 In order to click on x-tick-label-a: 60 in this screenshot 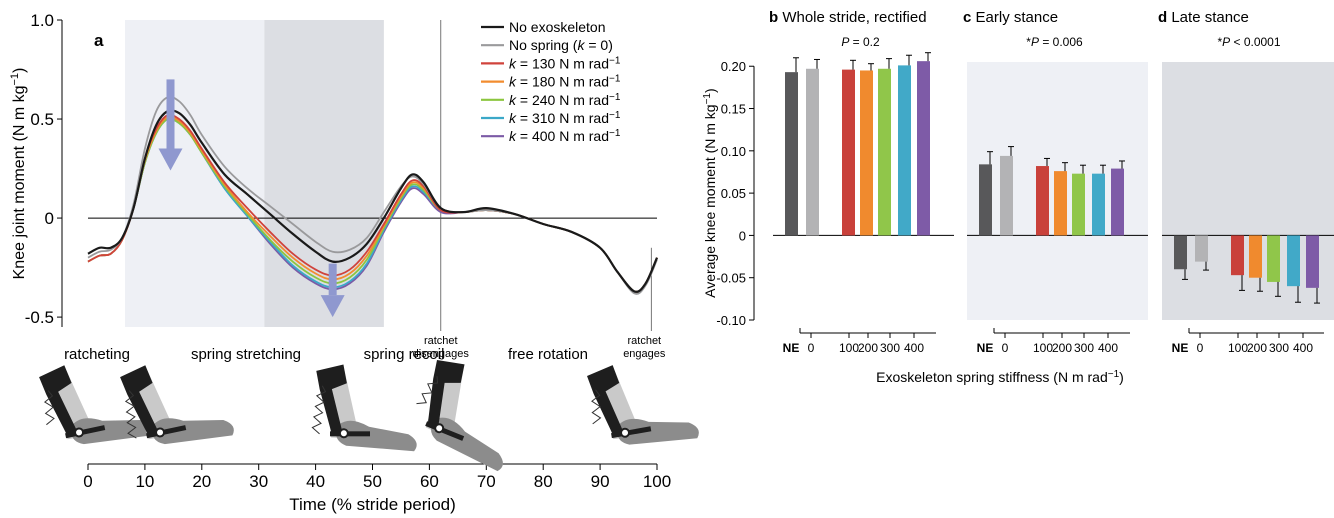, I will do `click(429, 481)`.